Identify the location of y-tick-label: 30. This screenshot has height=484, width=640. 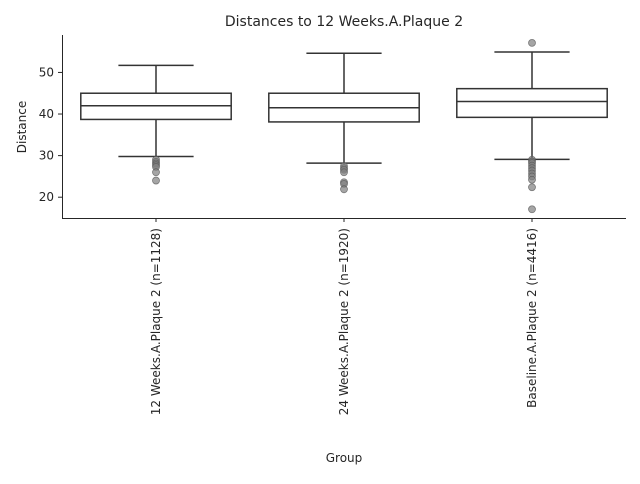
(46, 156).